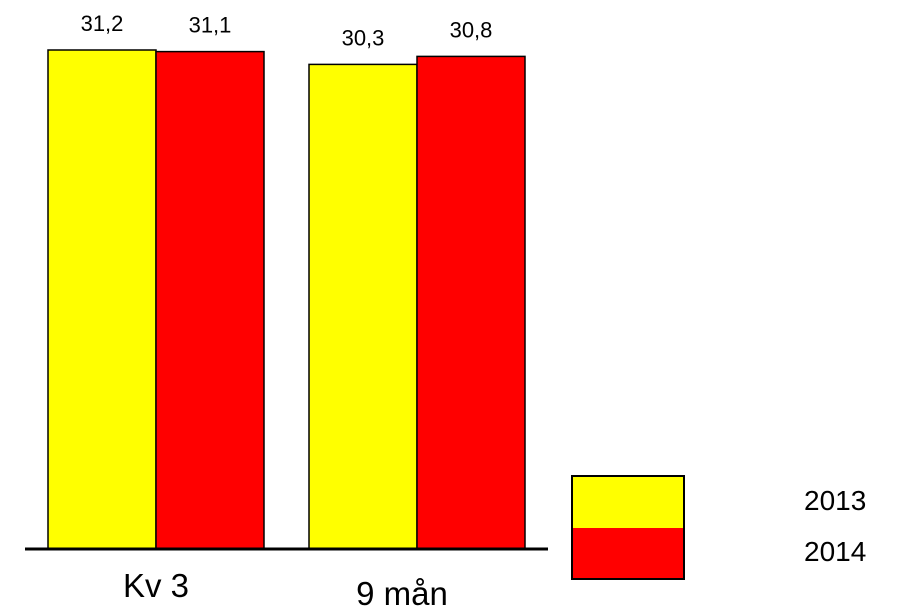 The image size is (899, 613). I want to click on value-label-2014-1: 30,8, so click(471, 29).